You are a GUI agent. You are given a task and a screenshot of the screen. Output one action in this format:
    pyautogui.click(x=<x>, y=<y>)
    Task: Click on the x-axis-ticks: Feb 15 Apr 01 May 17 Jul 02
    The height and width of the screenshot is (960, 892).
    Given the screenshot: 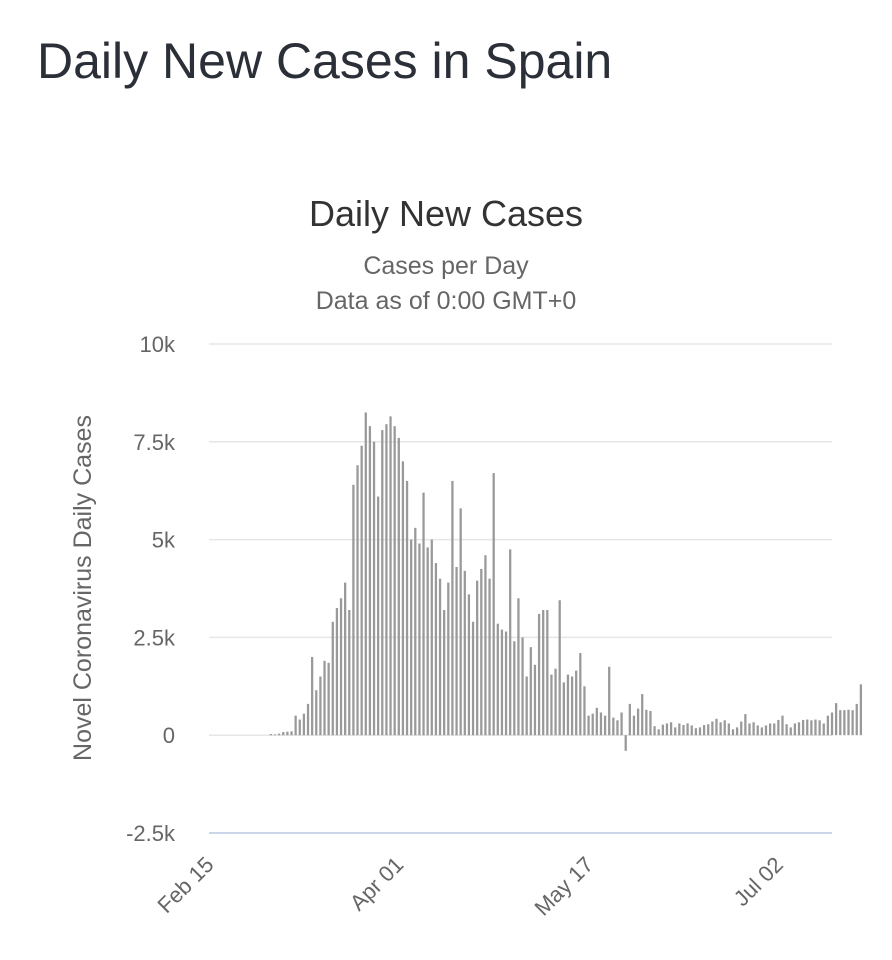 What is the action you would take?
    pyautogui.click(x=470, y=886)
    